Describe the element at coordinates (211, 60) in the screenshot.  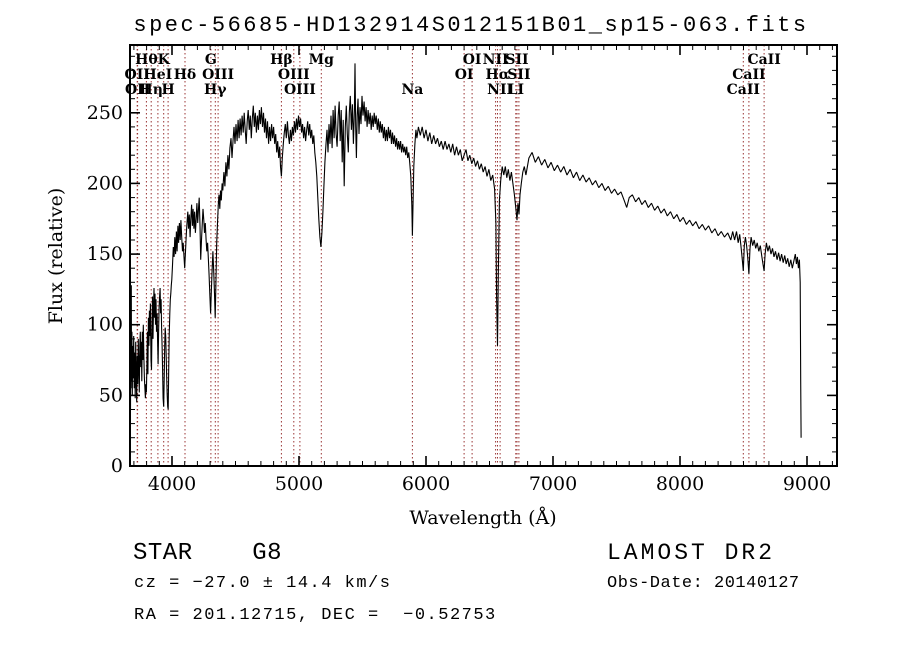
I see `spectral-line-label: G` at that location.